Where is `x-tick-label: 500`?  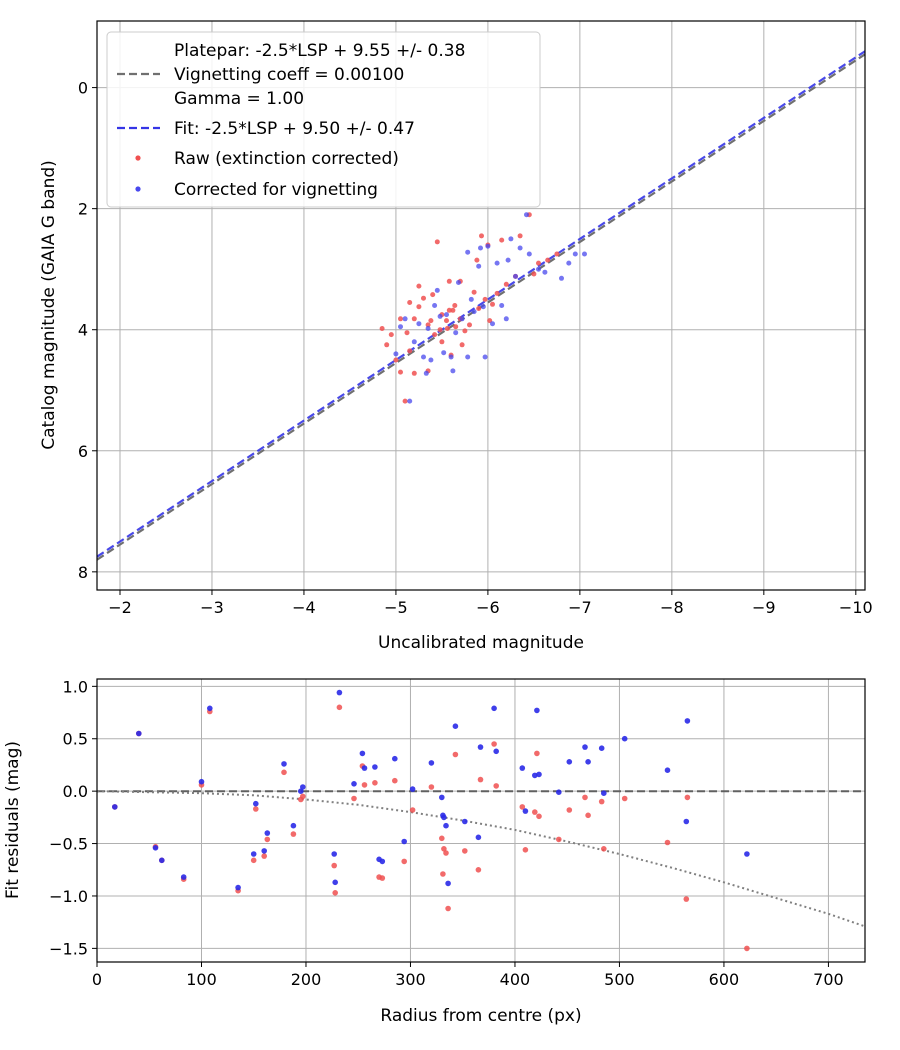 x-tick-label: 500 is located at coordinates (619, 979).